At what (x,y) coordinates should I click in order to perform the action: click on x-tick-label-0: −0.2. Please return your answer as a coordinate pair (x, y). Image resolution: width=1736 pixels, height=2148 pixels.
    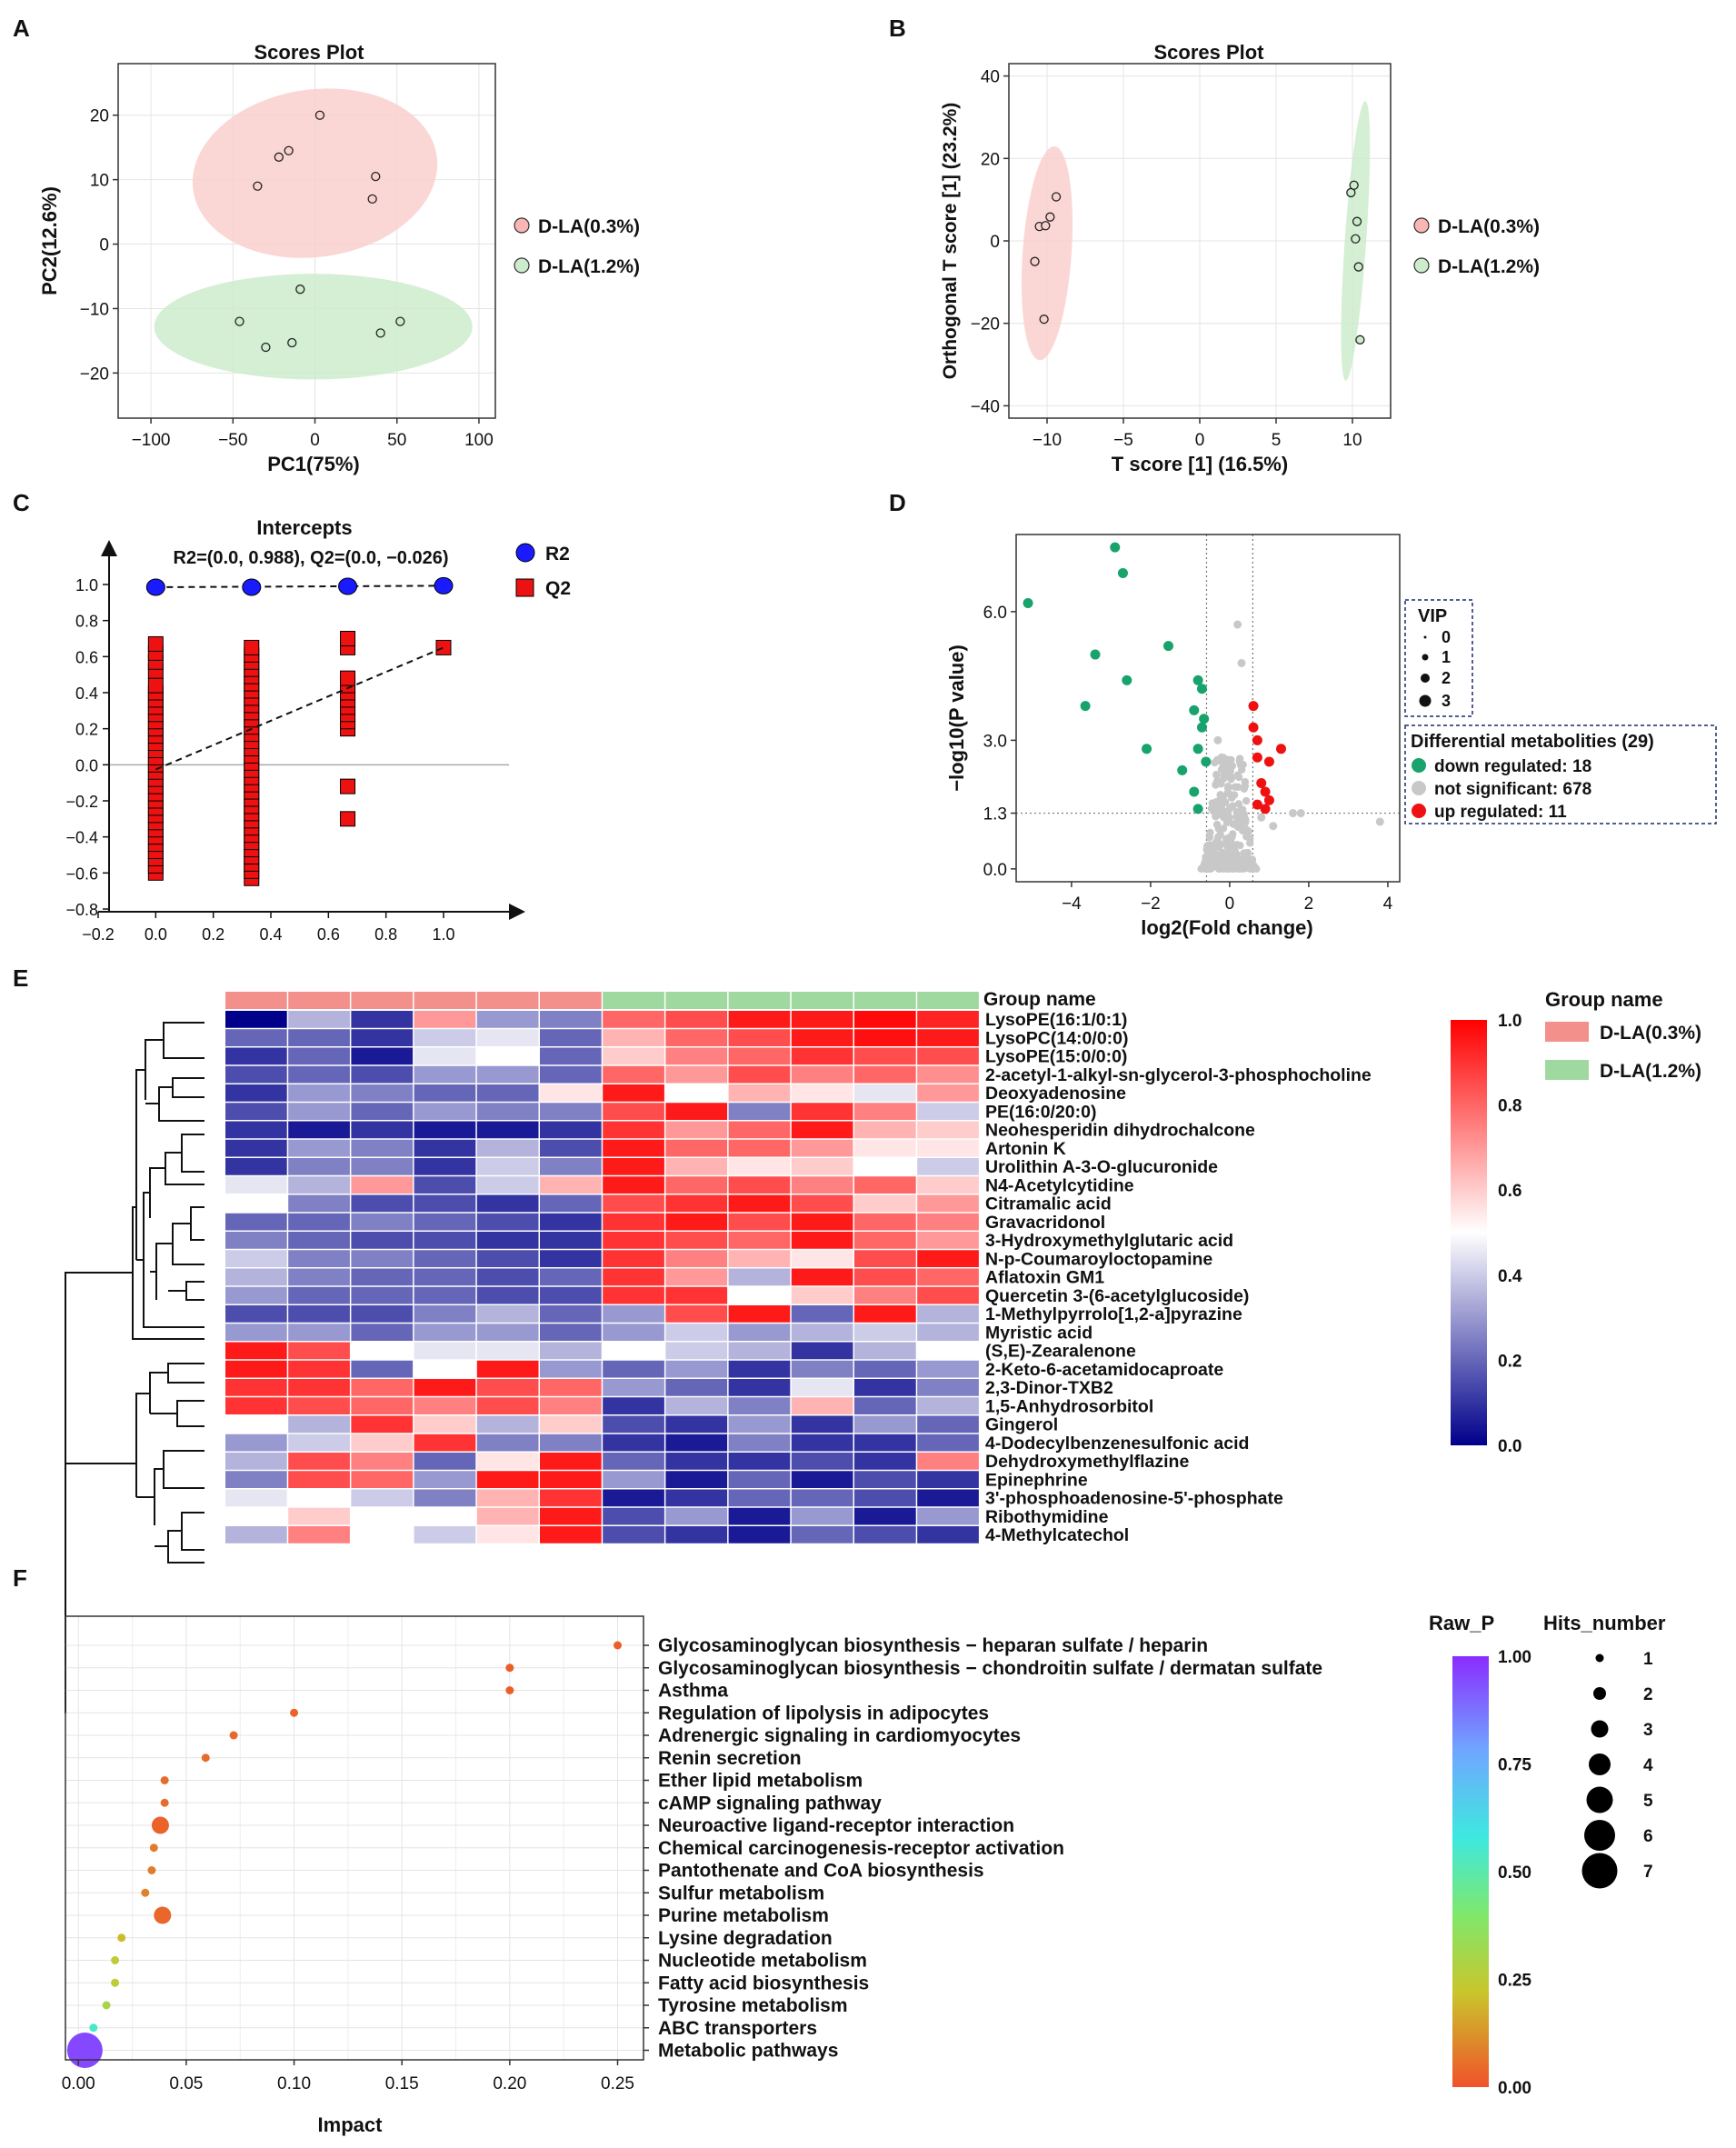
    Looking at the image, I should click on (98, 935).